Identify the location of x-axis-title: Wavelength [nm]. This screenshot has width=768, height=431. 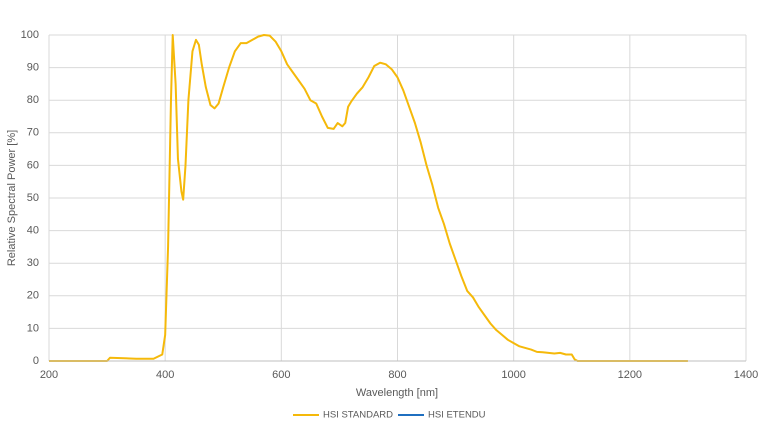
(397, 393).